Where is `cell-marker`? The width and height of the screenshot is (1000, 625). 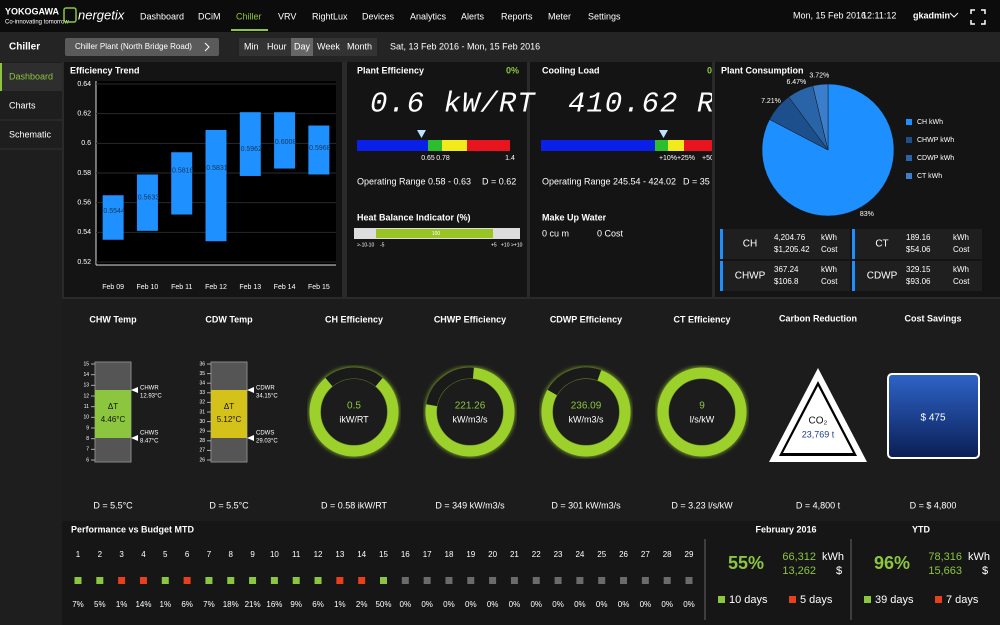 cell-marker is located at coordinates (853, 244).